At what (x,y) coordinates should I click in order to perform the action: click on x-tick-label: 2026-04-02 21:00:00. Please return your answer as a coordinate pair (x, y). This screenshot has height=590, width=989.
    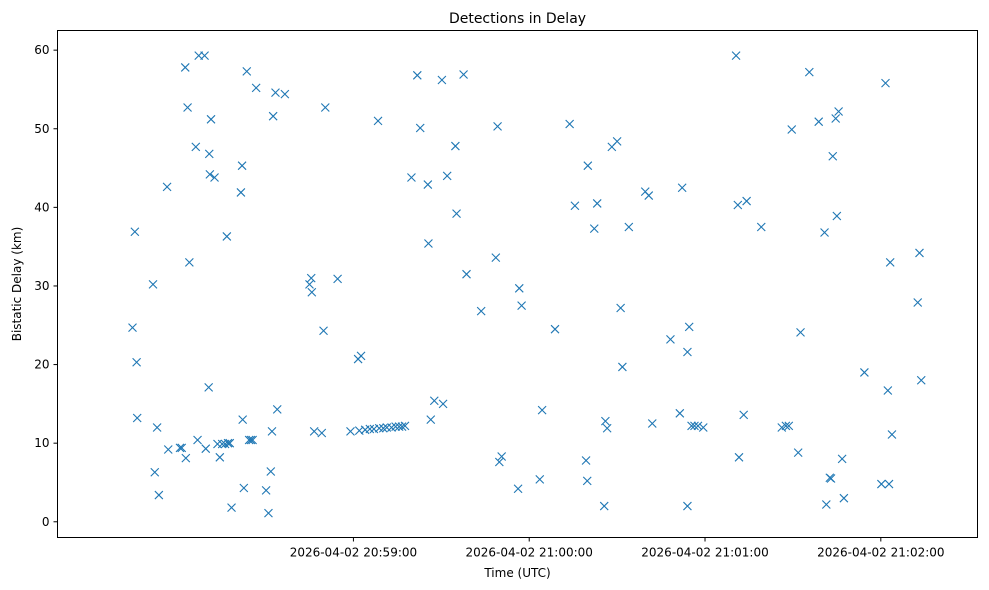
    Looking at the image, I should click on (528, 553).